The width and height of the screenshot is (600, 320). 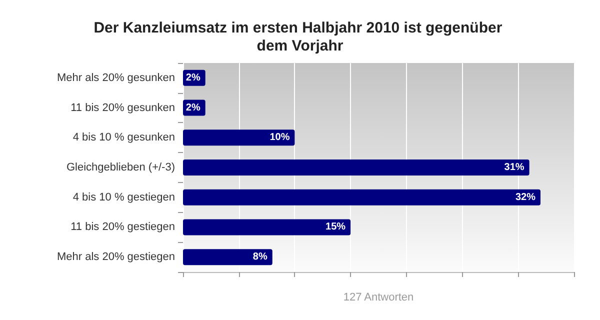 I want to click on x-axis-title: 127 Antworten, so click(x=378, y=298).